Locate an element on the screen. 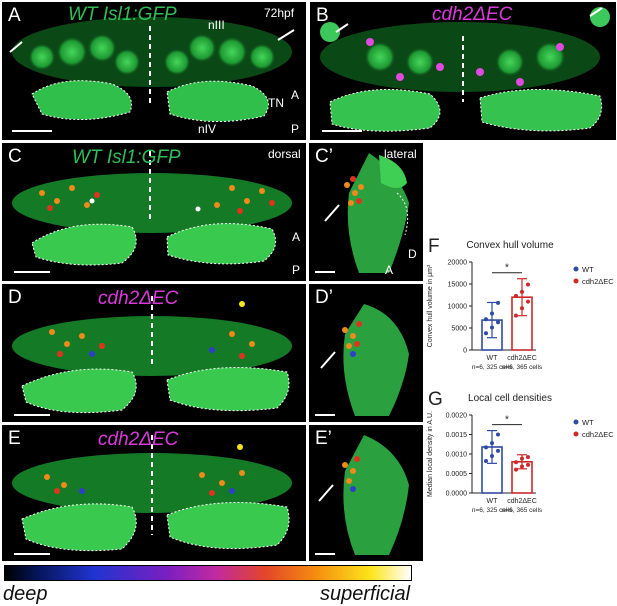 The image size is (617, 606). panel-d-title: cdh2ΔEC is located at coordinates (138, 298).